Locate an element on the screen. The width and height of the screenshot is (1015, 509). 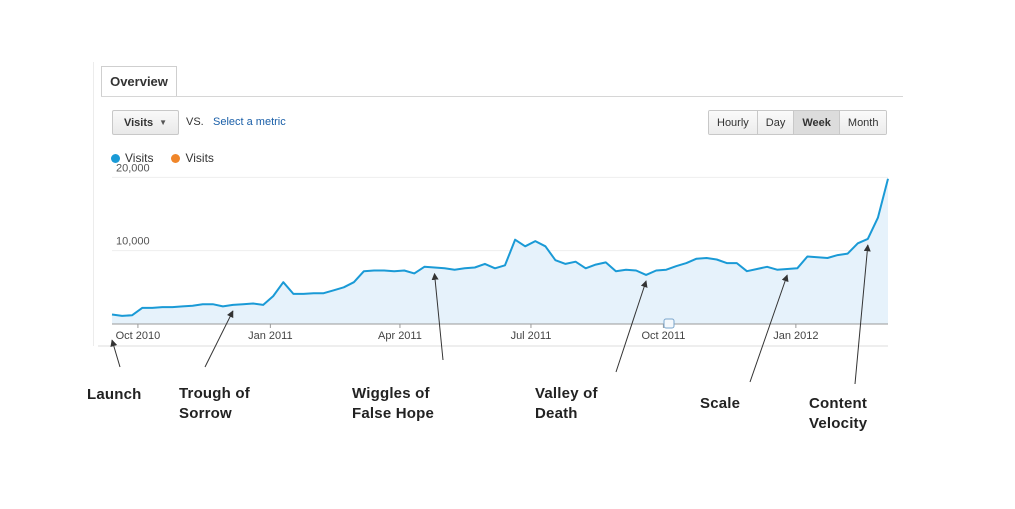
annotation-launch: Launch is located at coordinates (114, 394).